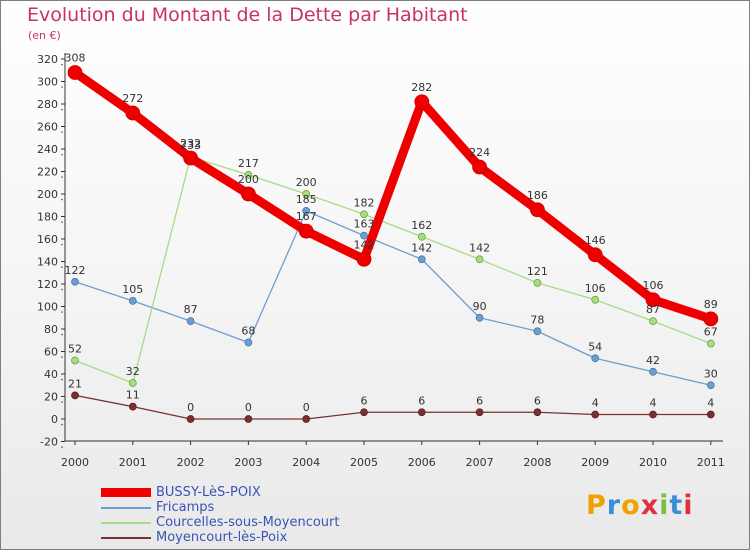 The image size is (750, 550). What do you see at coordinates (537, 400) in the screenshot?
I see `data-label: 6` at bounding box center [537, 400].